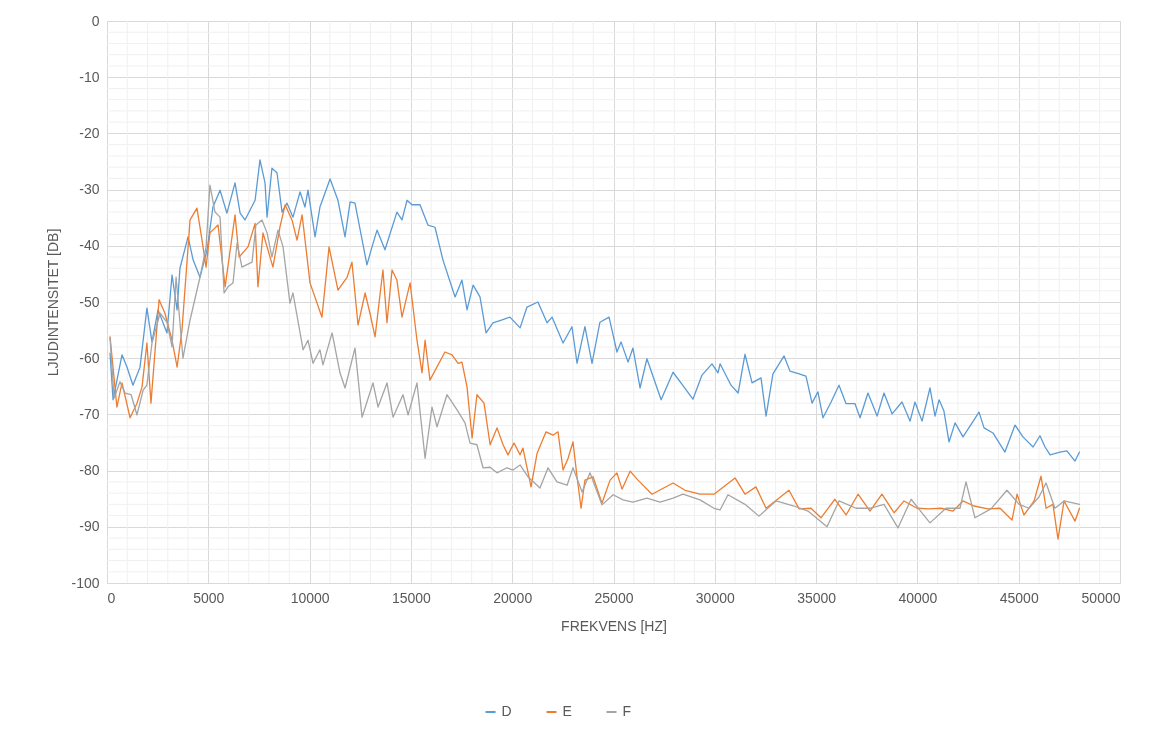  I want to click on y-tick-label: -30, so click(89, 189).